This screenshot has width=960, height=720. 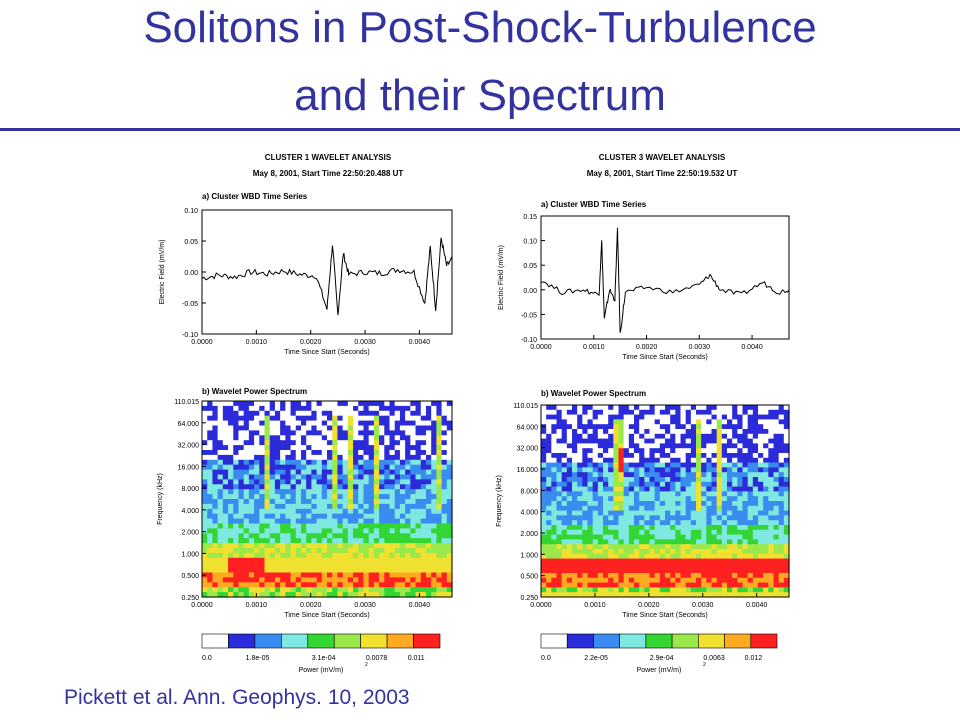 What do you see at coordinates (501, 277) in the screenshot?
I see `c3-ts-ylabel: Electric Field (mV/m)` at bounding box center [501, 277].